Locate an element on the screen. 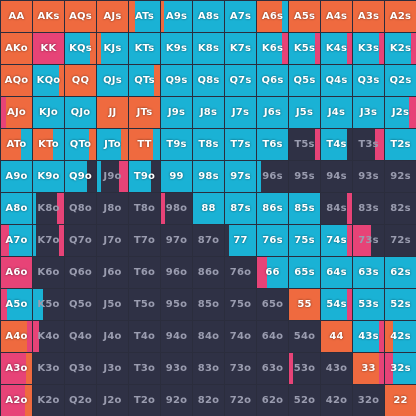  hand-cell-j5s: J5s is located at coordinates (304, 112).